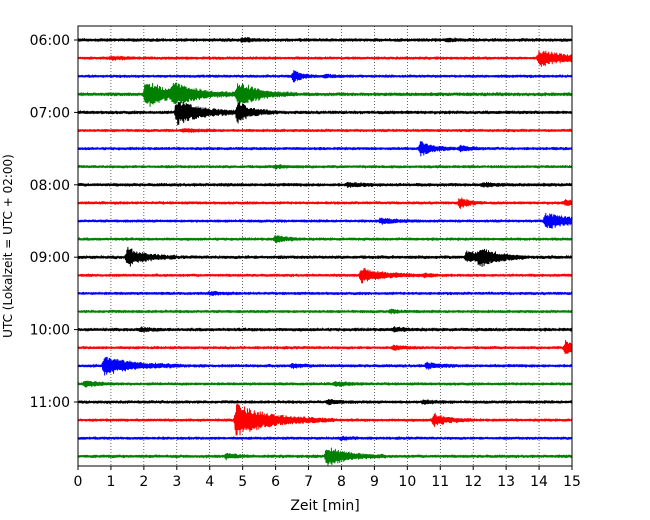 This screenshot has width=650, height=520. I want to click on x-tick-label: 3, so click(176, 482).